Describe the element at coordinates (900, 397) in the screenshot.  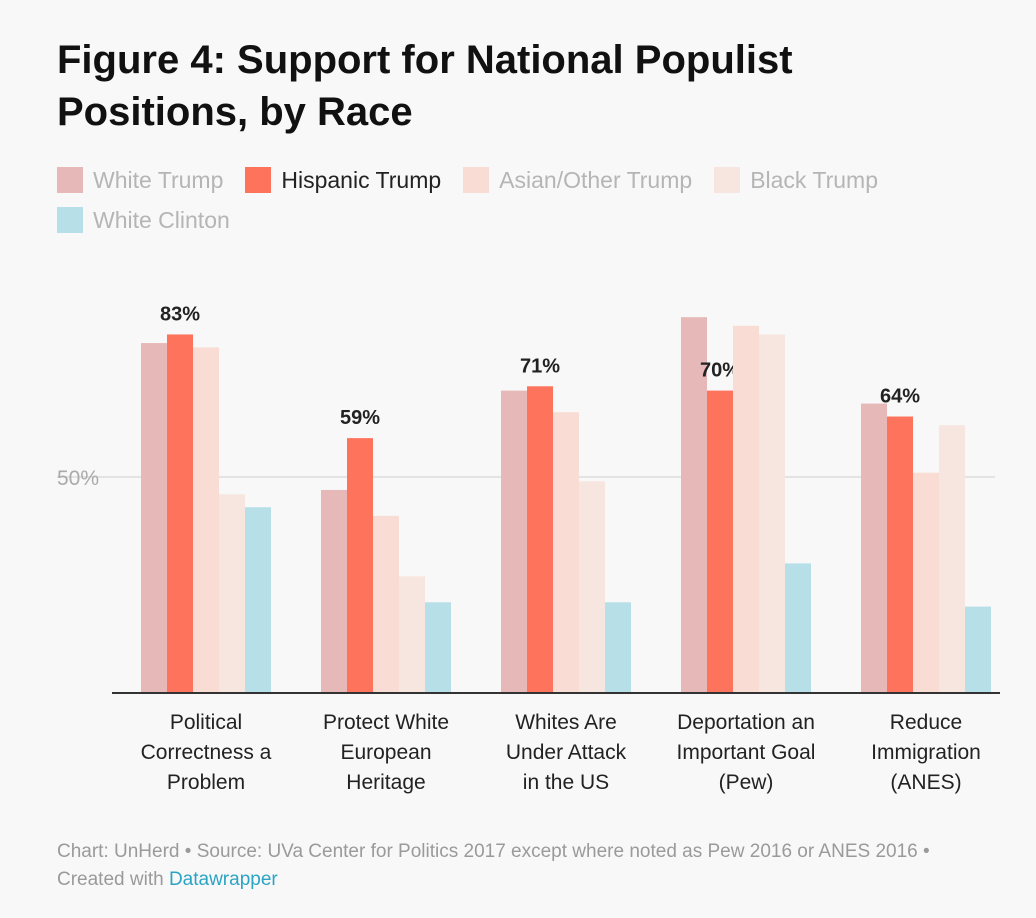
I see `data-label: 64%` at that location.